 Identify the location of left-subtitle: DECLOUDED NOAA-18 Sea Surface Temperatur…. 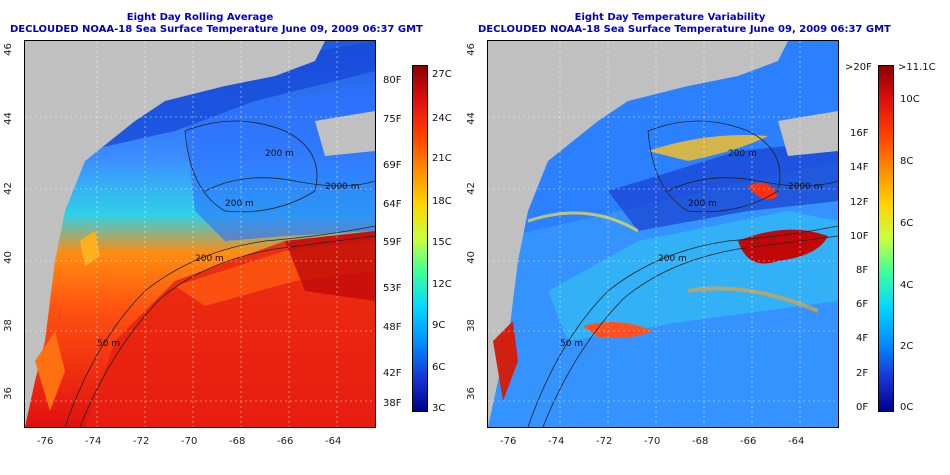
(216, 29).